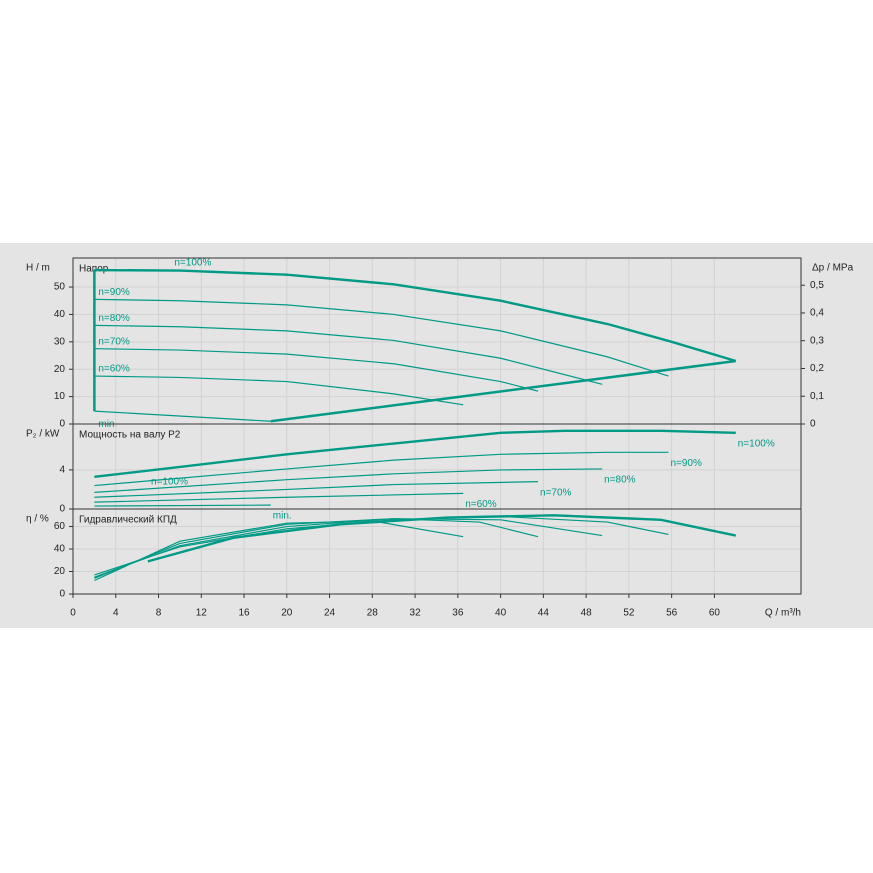 The height and width of the screenshot is (873, 873). What do you see at coordinates (817, 340) in the screenshot?
I see `y2-tick-label: 0,3` at bounding box center [817, 340].